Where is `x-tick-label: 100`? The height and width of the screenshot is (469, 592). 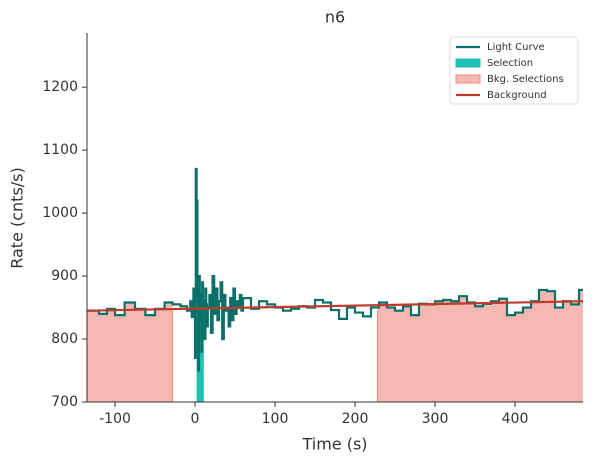 x-tick-label: 100 is located at coordinates (275, 419).